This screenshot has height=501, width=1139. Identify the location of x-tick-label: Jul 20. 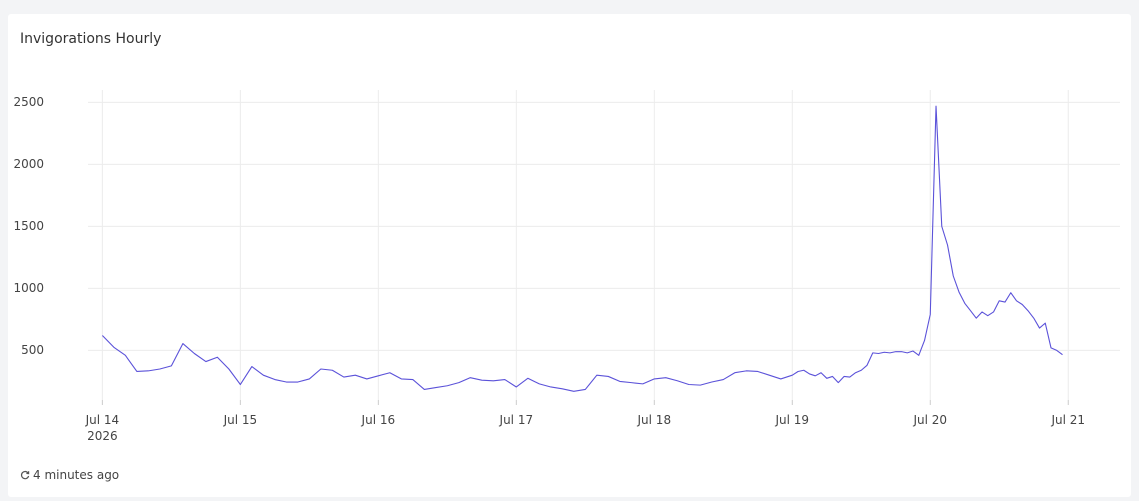
(930, 420).